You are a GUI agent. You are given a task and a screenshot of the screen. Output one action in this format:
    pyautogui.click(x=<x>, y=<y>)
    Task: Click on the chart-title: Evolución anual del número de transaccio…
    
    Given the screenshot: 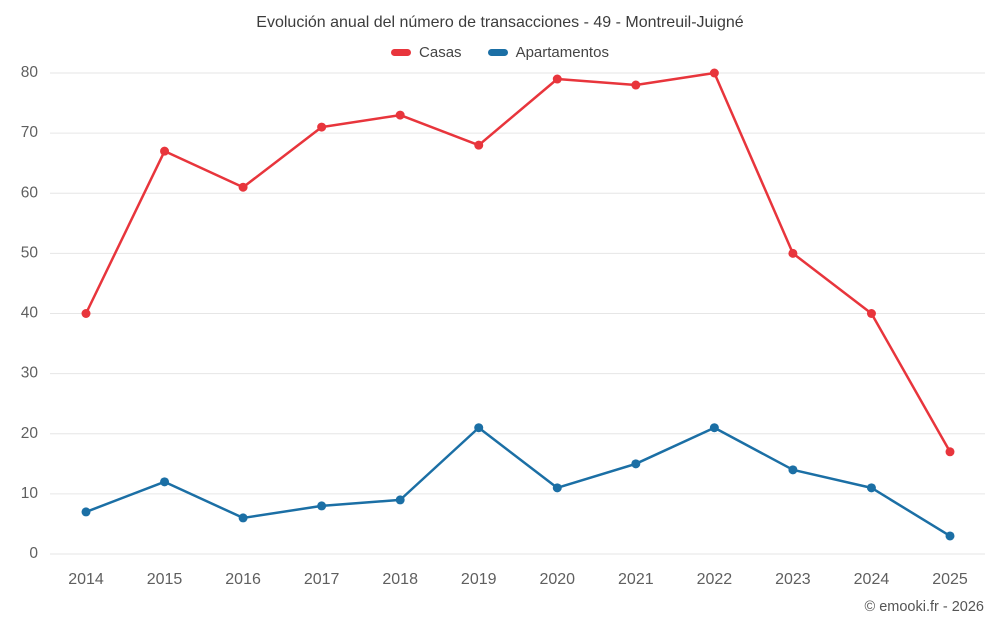 What is the action you would take?
    pyautogui.click(x=500, y=22)
    